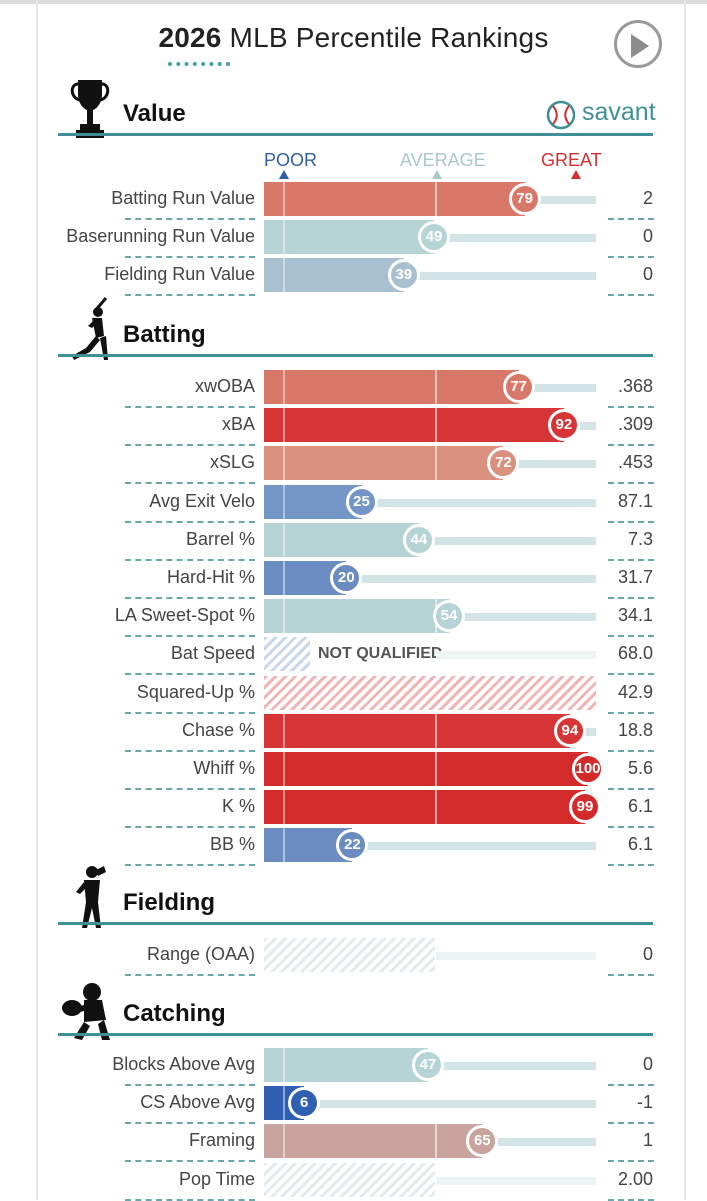 This screenshot has width=707, height=1201. I want to click on savant-logo: savant, so click(601, 114).